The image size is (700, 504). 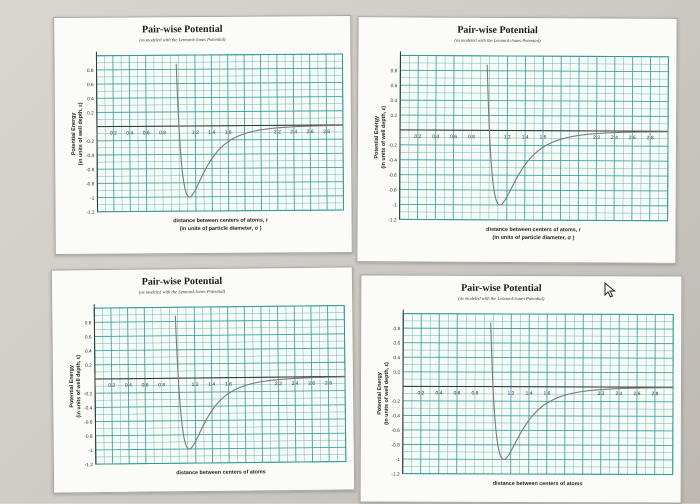 I want to click on x-axis-label-units: (in units of particle diameter, σ ), so click(x=221, y=229).